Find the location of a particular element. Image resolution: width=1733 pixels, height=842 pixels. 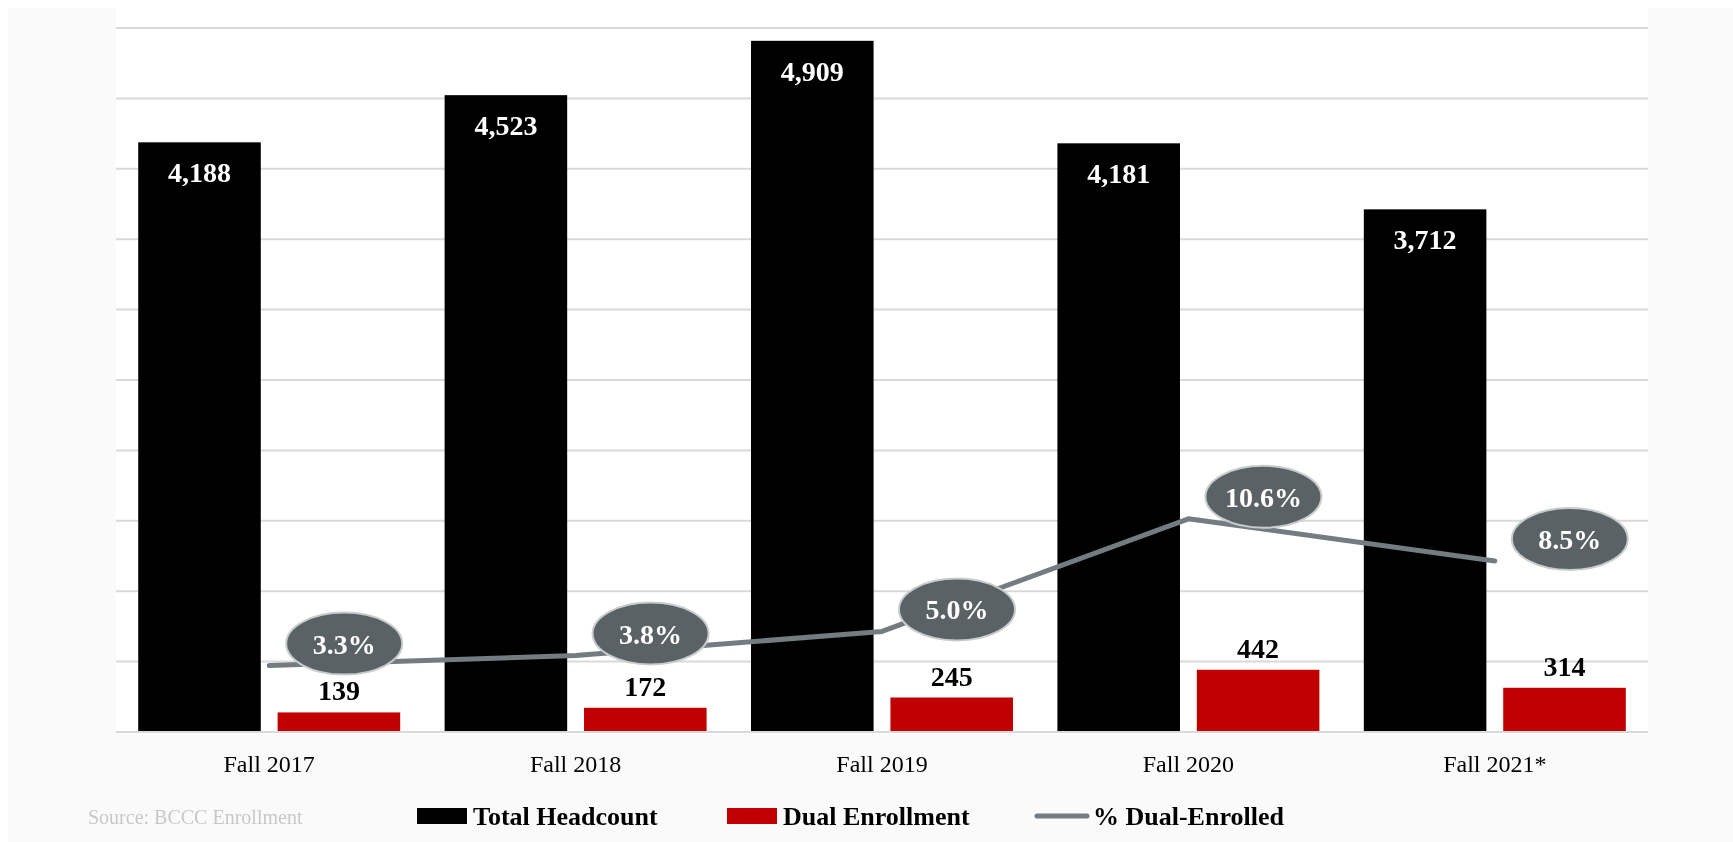

x-tick-label: Fall 2020 is located at coordinates (1188, 764).